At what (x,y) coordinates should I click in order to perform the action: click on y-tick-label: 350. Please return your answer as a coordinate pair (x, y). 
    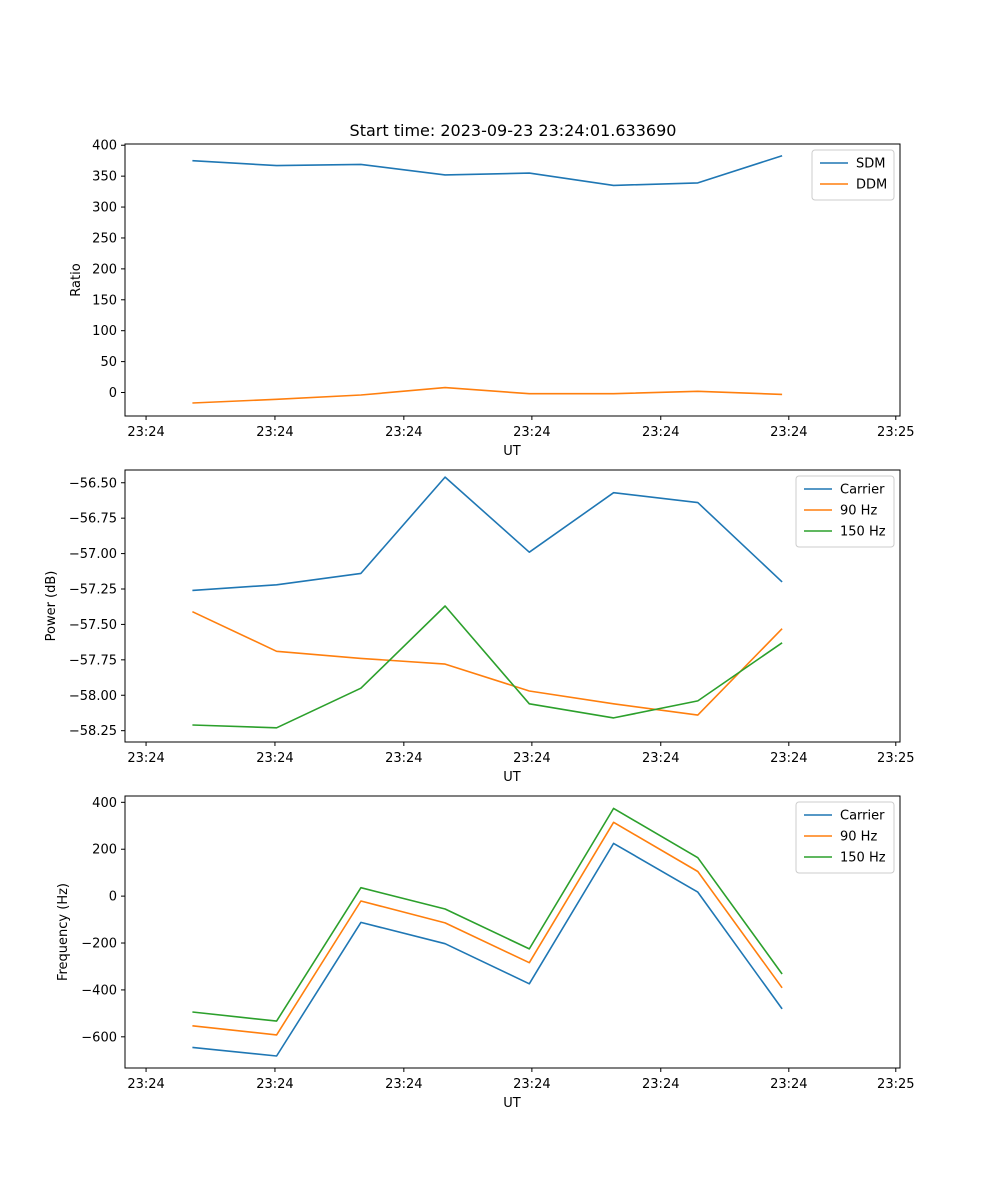
    Looking at the image, I should click on (104, 177).